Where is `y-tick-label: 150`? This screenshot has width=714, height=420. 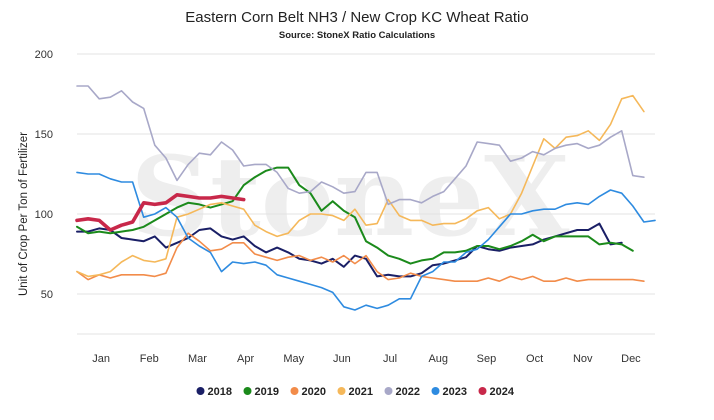
y-tick-label: 150 is located at coordinates (44, 135).